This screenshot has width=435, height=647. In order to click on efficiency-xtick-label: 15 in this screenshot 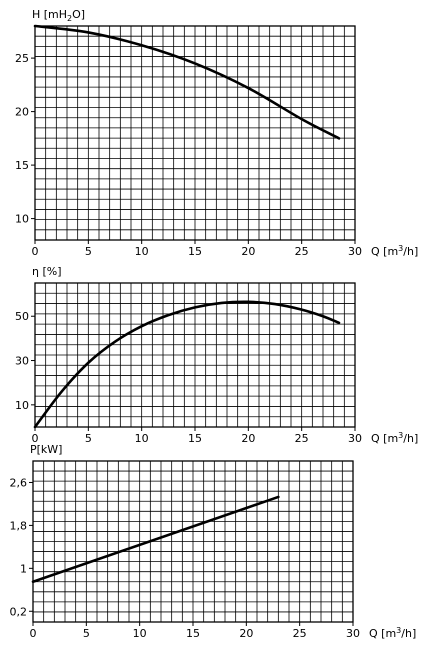, I will do `click(195, 438)`.